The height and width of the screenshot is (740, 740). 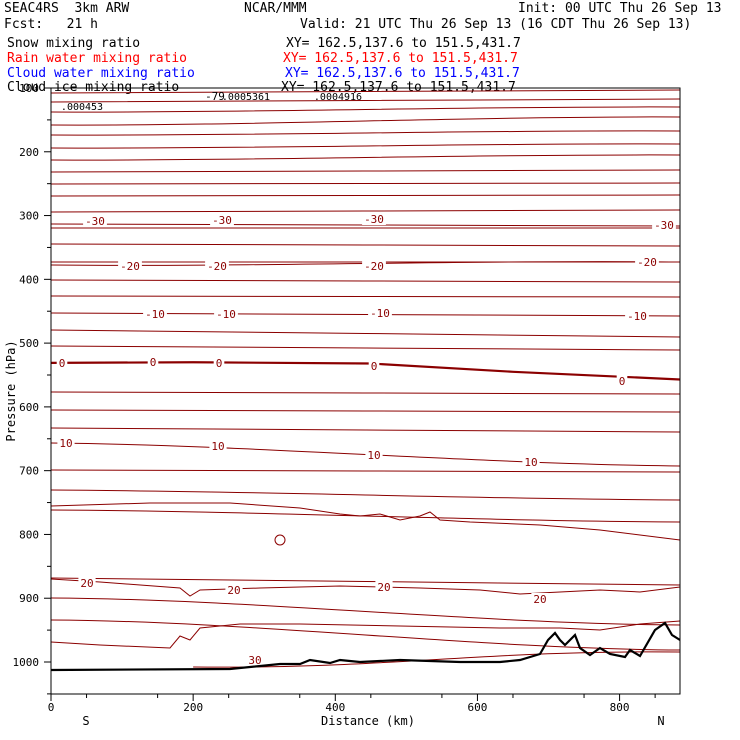 I want to click on ice-label-min: -79, so click(x=215, y=96).